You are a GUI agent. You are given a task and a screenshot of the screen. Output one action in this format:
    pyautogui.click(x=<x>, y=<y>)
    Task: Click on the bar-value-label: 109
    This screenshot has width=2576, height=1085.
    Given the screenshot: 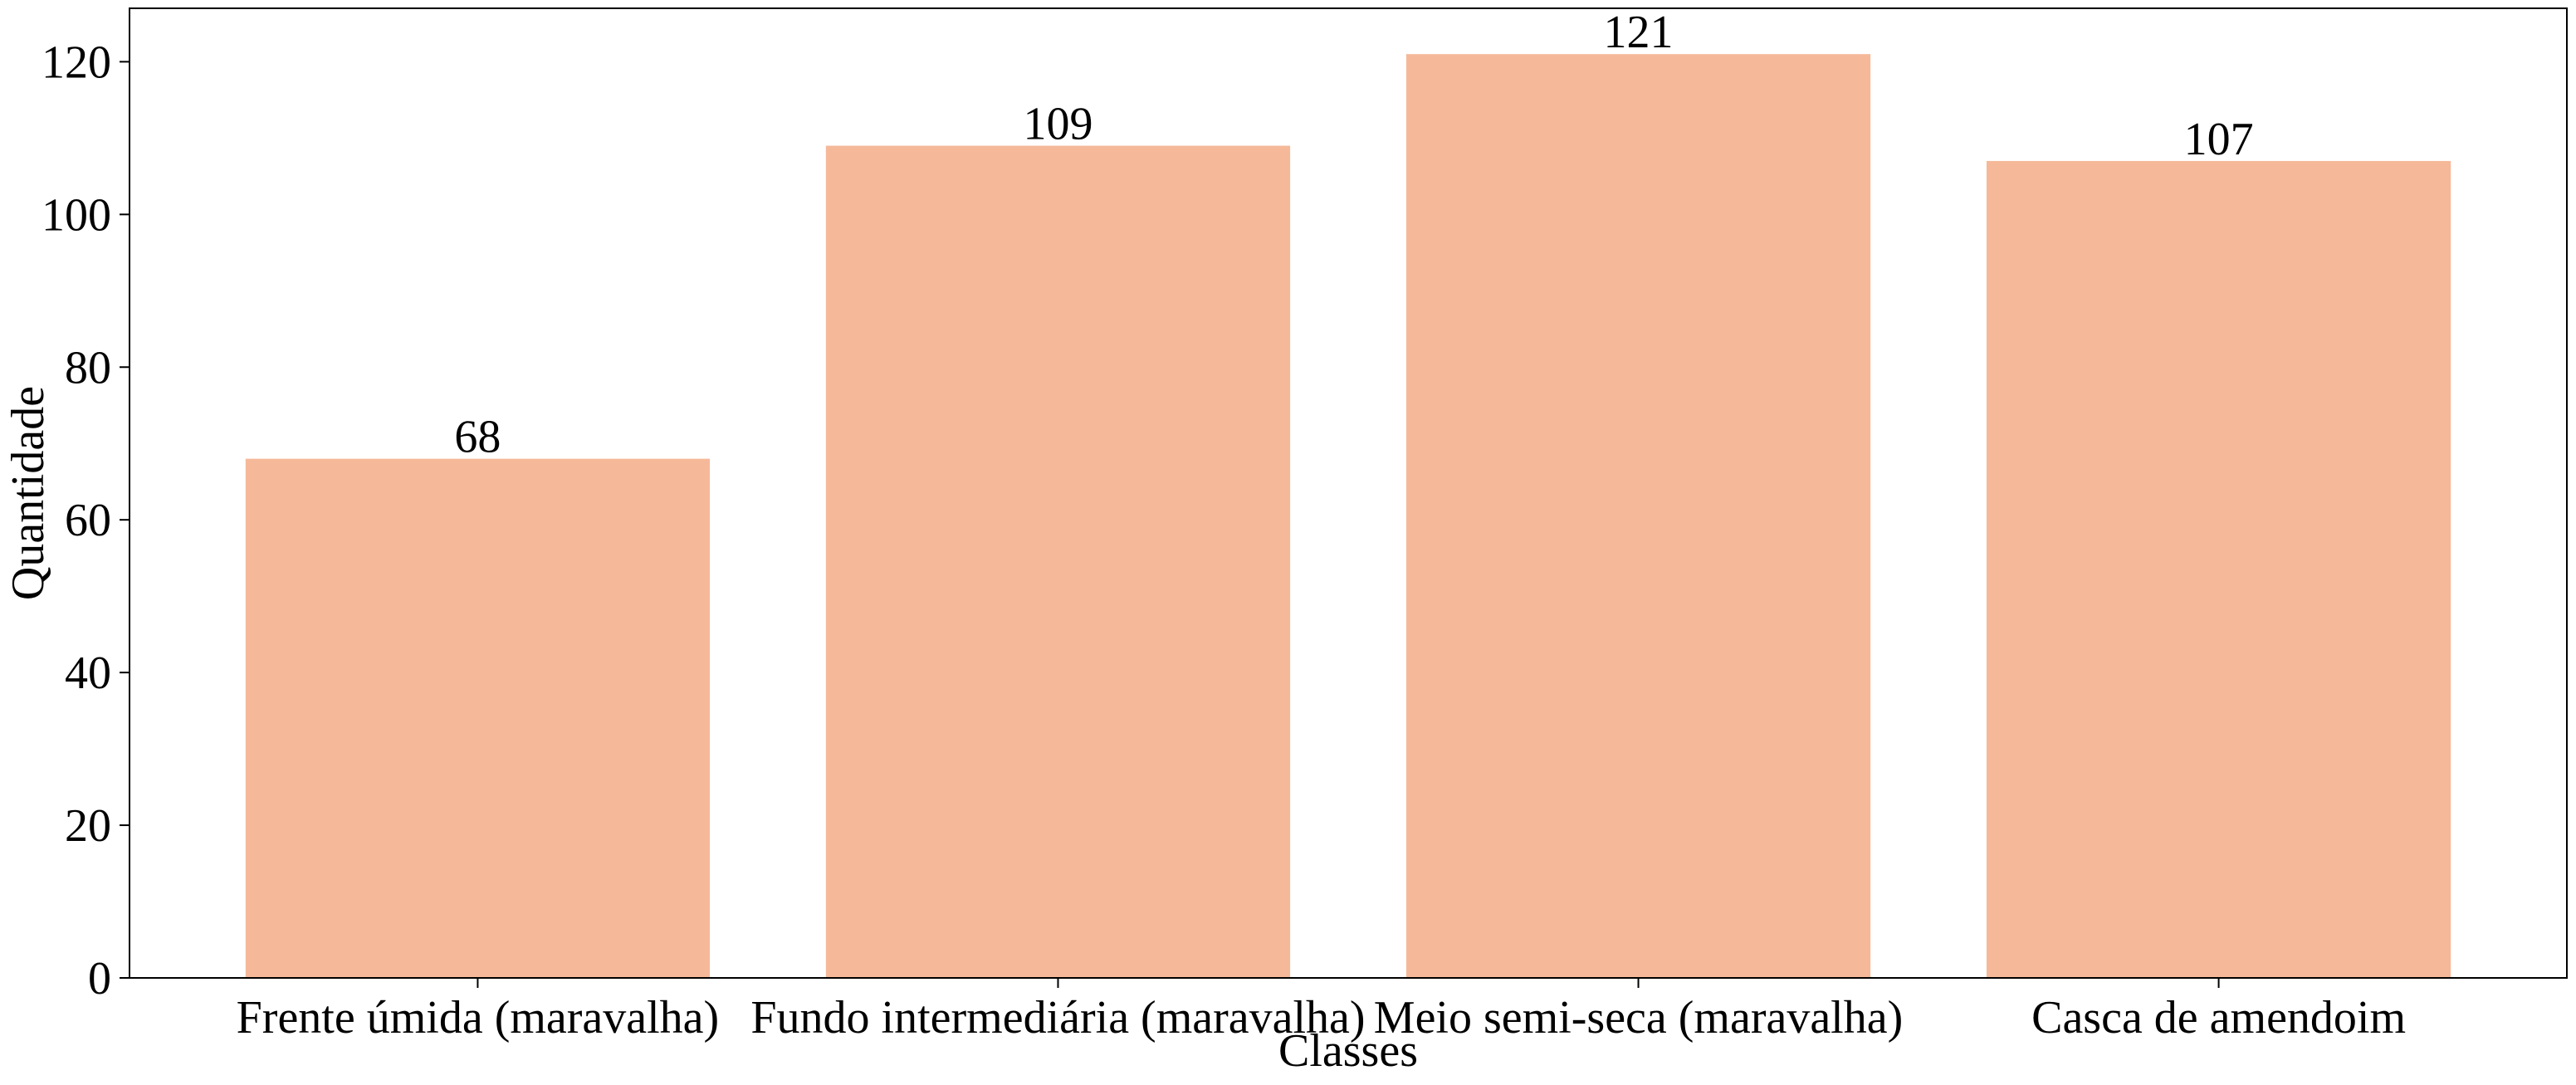 What is the action you would take?
    pyautogui.click(x=1057, y=125)
    